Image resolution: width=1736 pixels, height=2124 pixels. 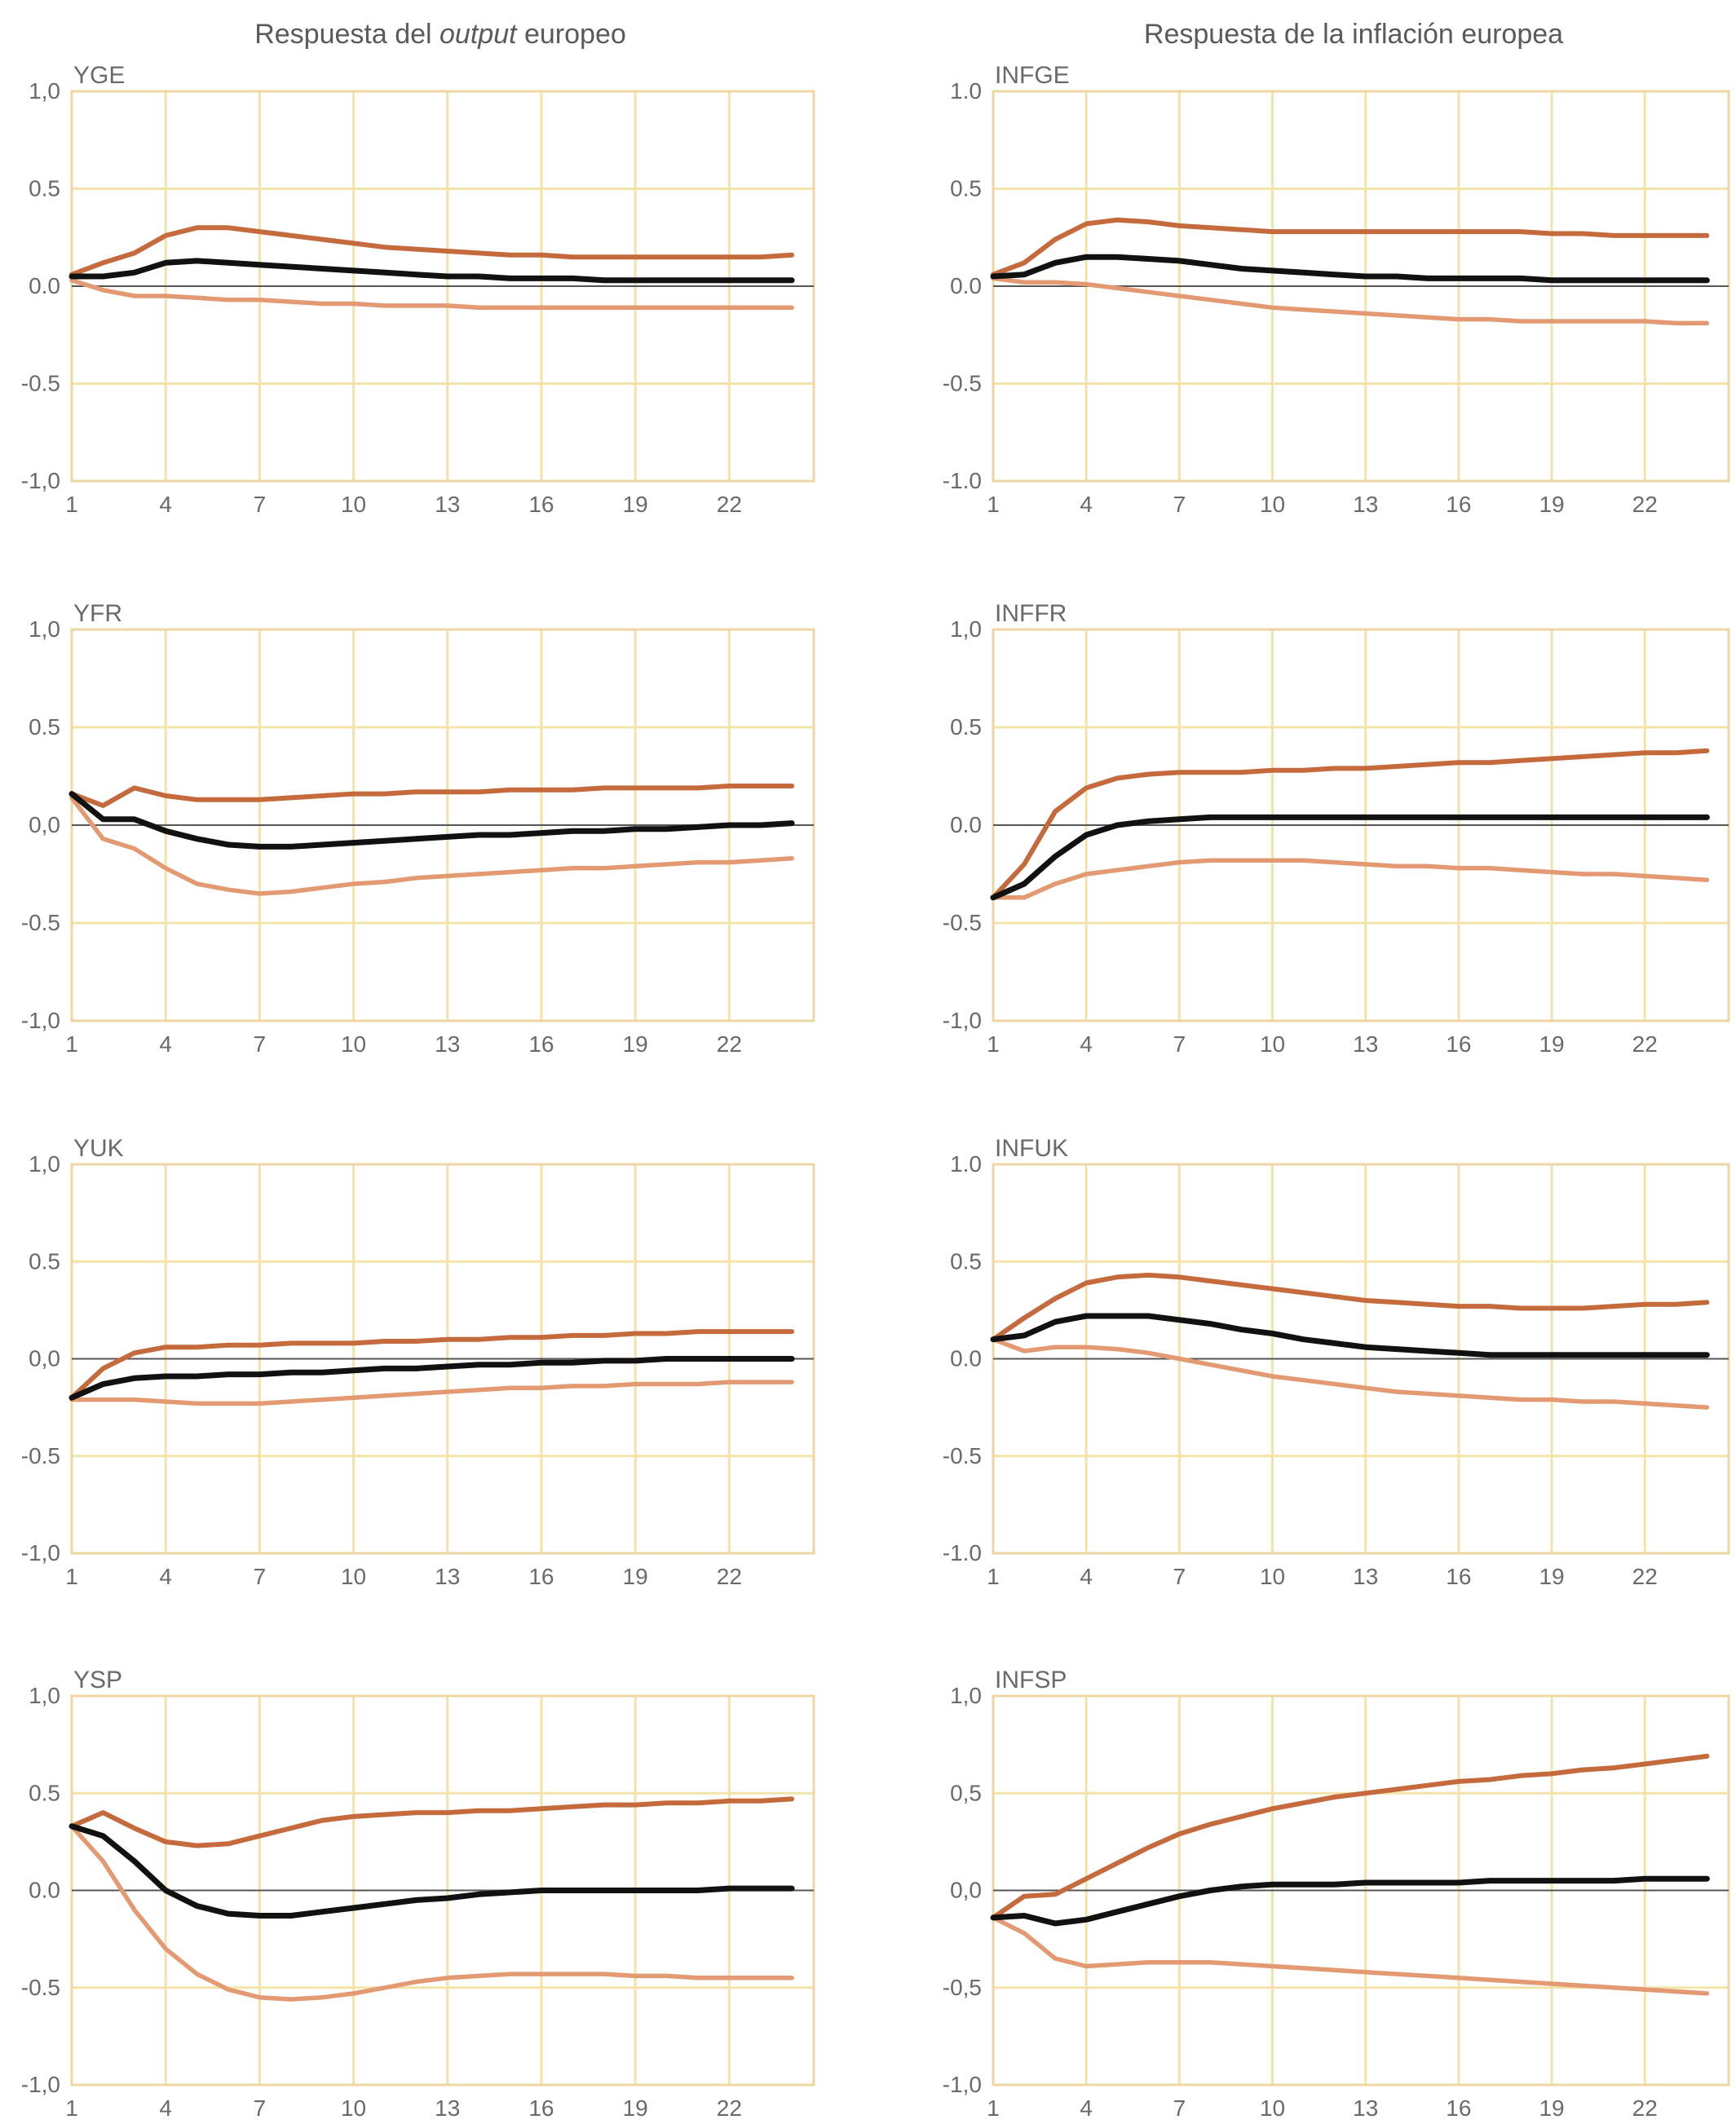 What do you see at coordinates (1336, 289) in the screenshot?
I see `panel-infge: INFGE 1.0 0.5 0.0 -0.5 -1.01 4 7 10 13 16 19 22` at bounding box center [1336, 289].